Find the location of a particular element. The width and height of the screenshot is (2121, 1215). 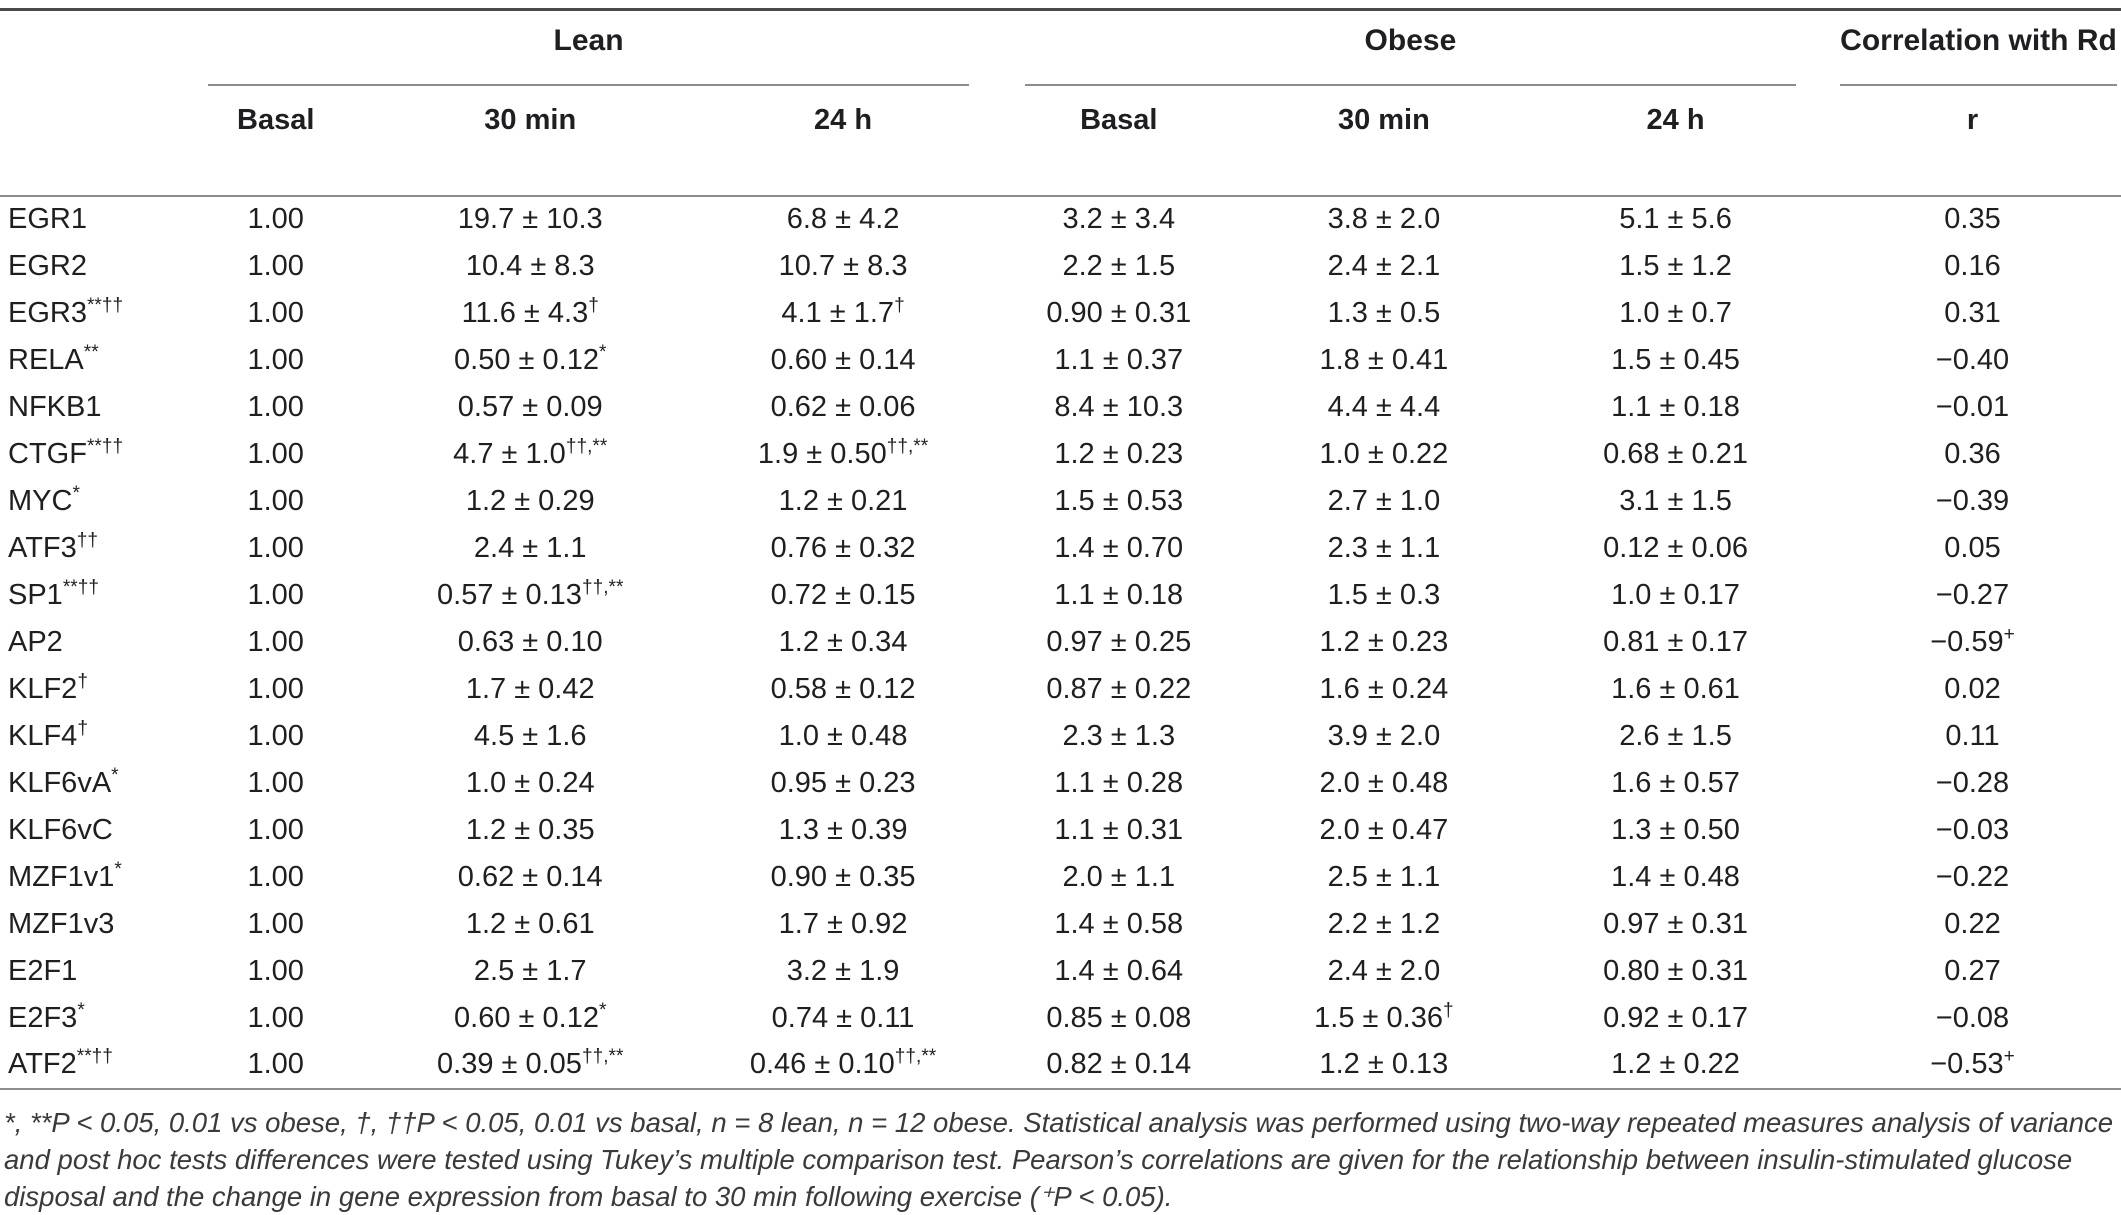

value-cell-lean-24h: 0.74 ± 0.11 is located at coordinates (843, 1017).